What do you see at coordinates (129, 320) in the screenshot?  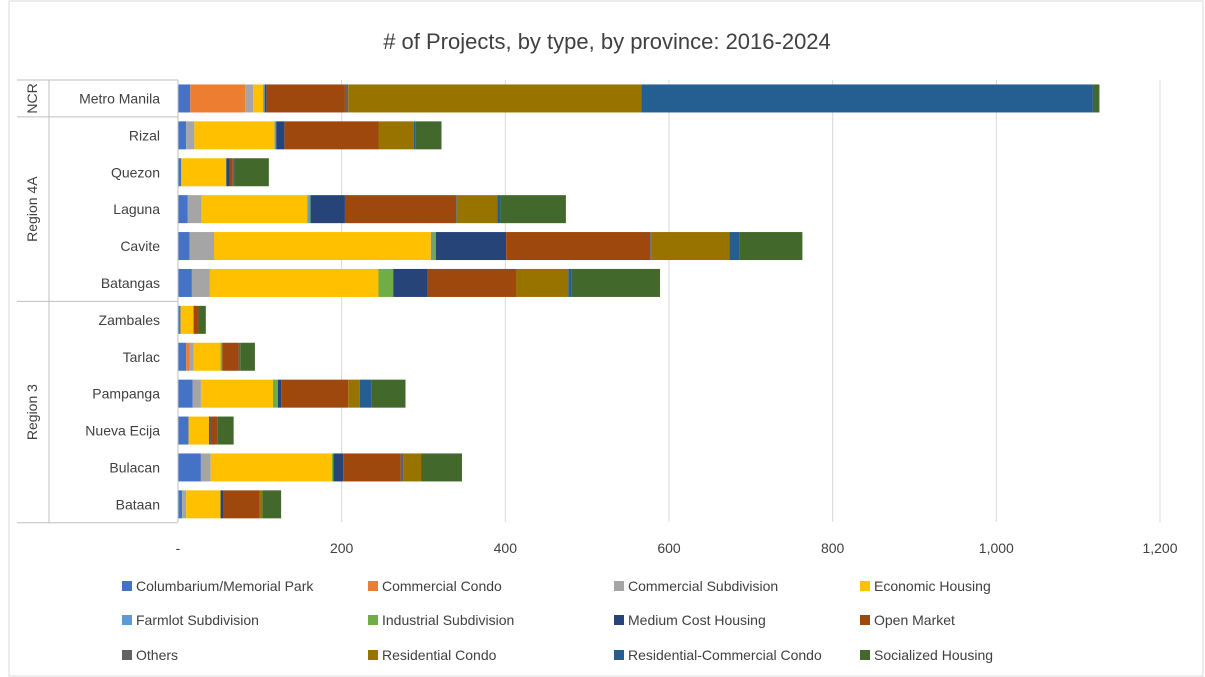 I see `category-label: Zambales` at bounding box center [129, 320].